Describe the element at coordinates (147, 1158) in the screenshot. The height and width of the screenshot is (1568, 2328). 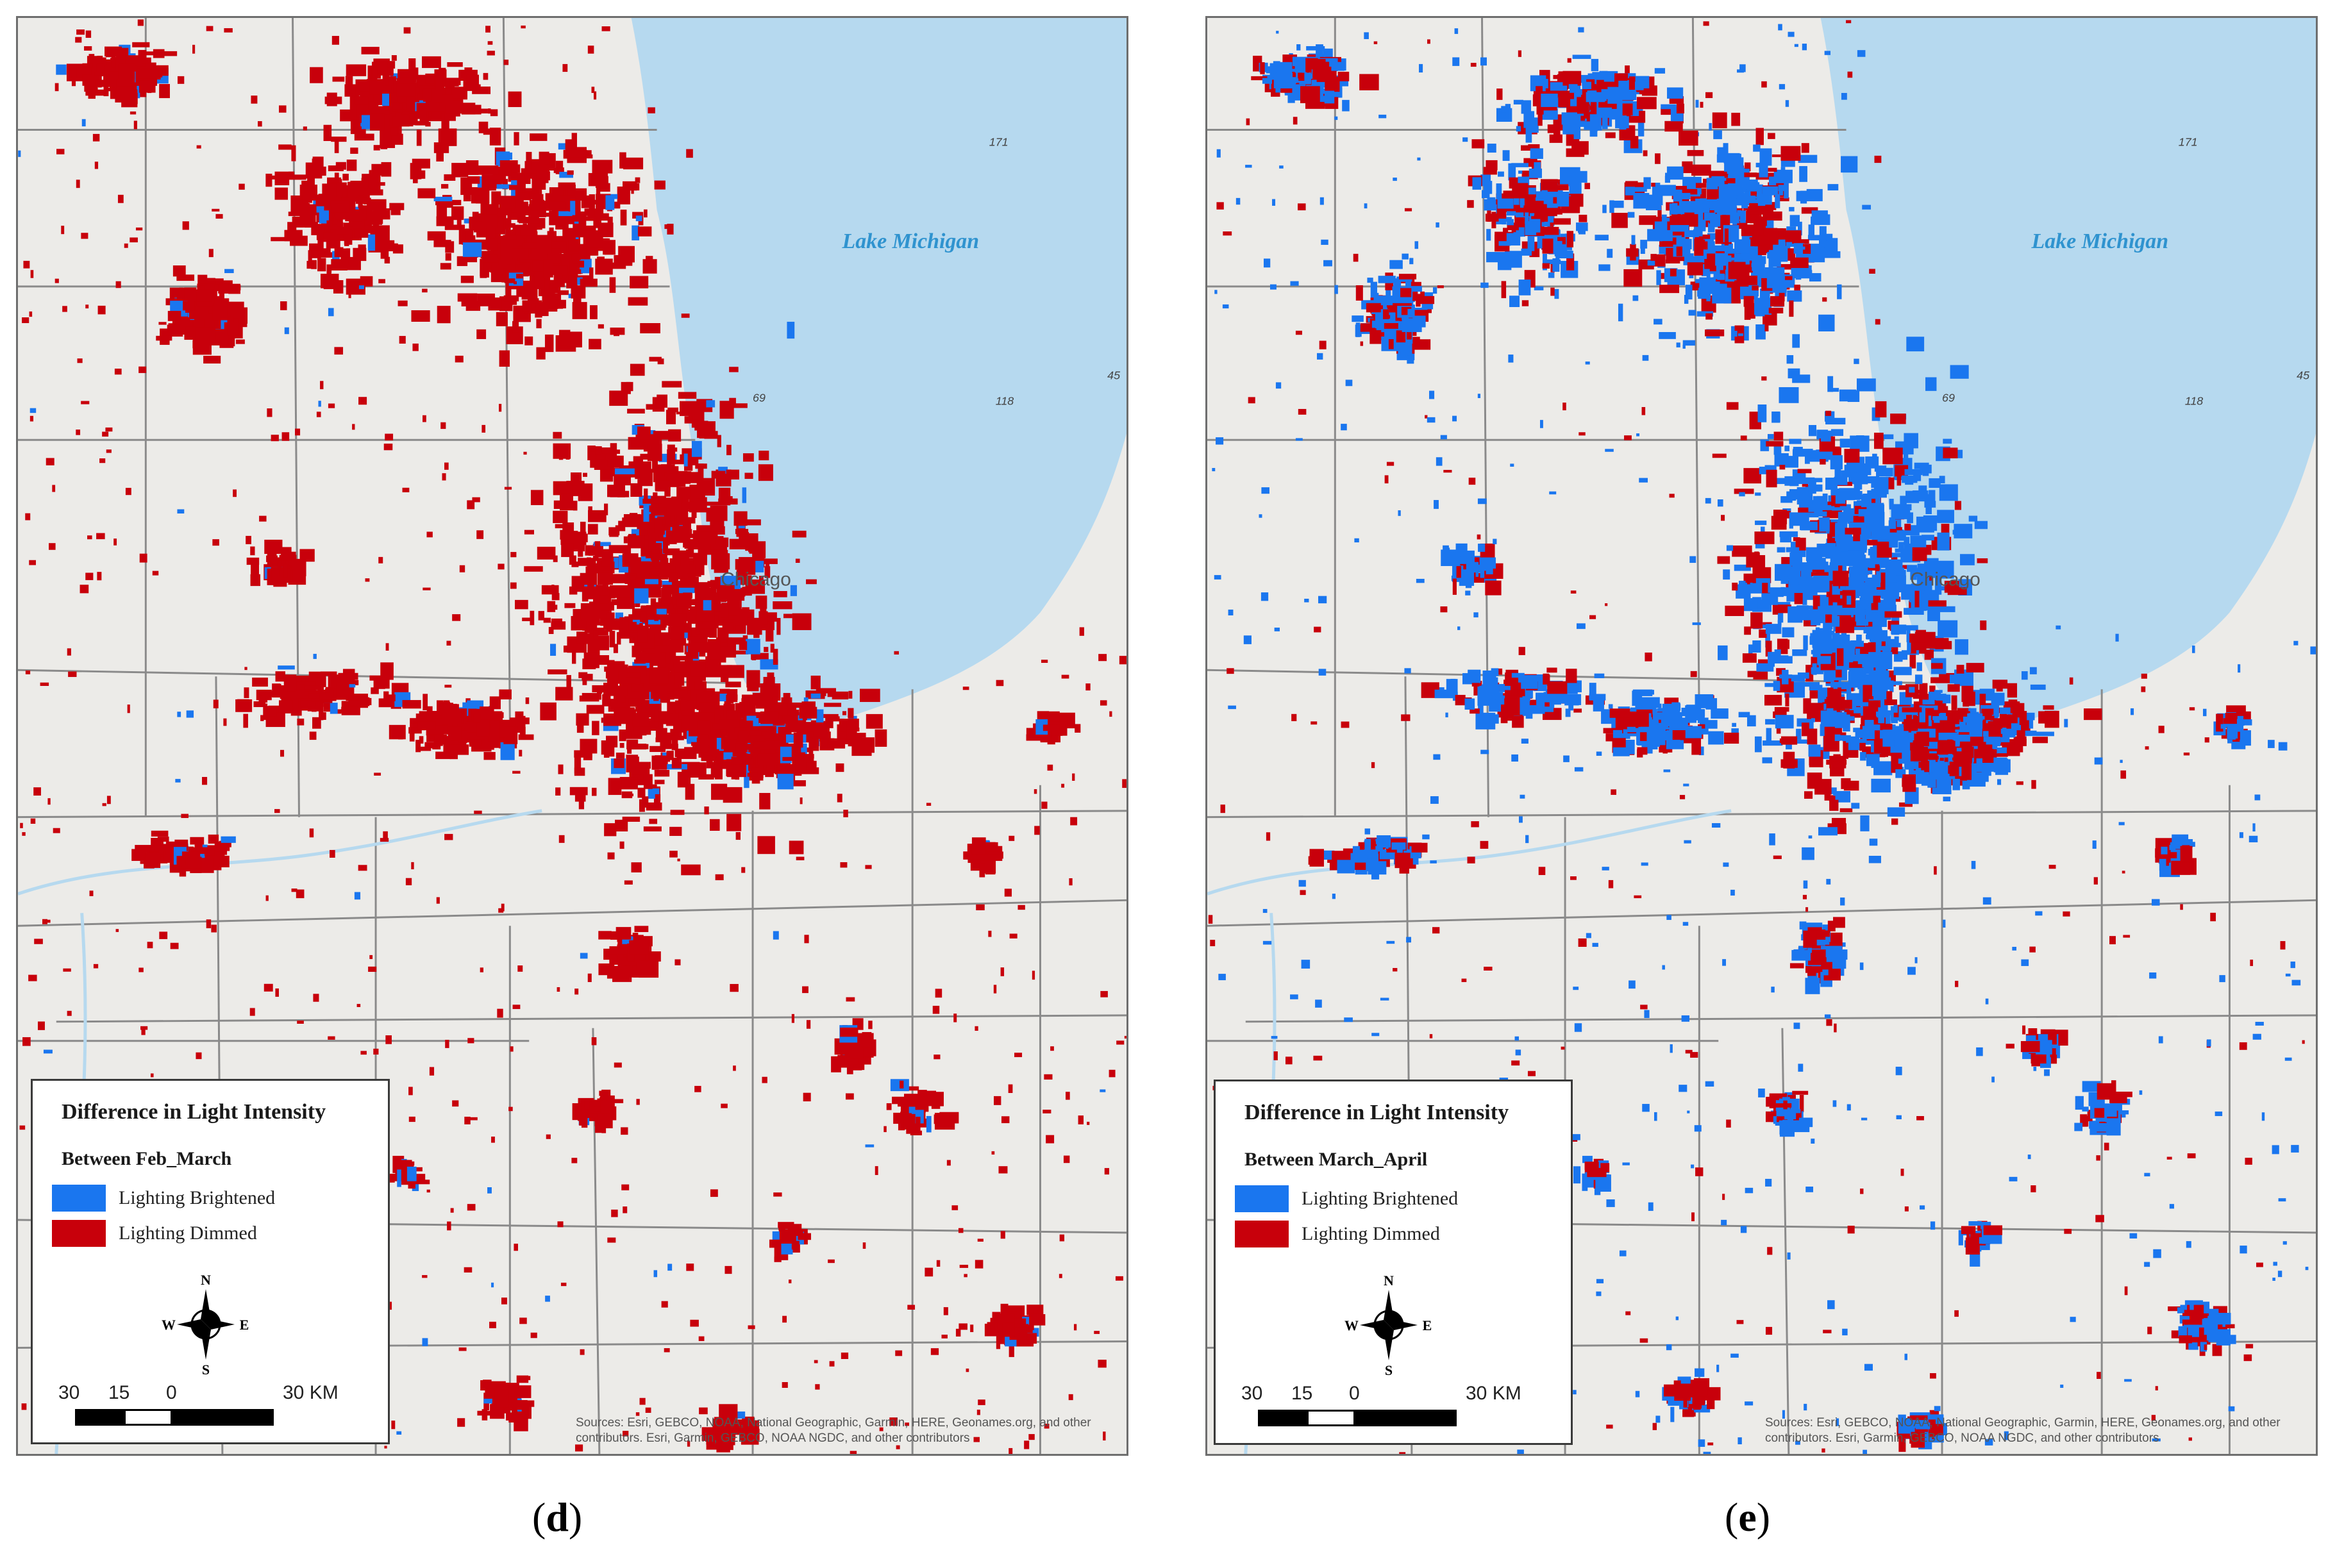
I see `legend-subtitle: Between Feb_March` at that location.